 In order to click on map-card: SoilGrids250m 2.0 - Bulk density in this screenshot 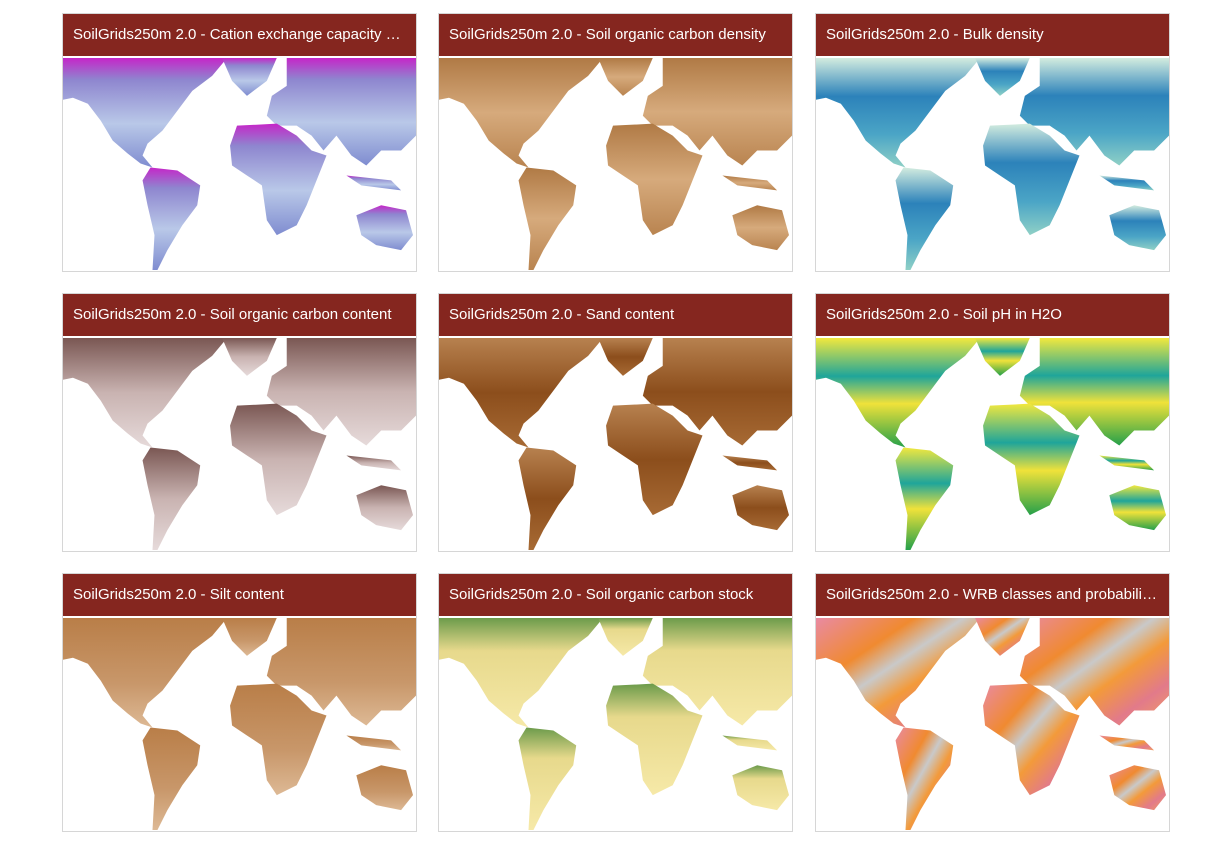, I will do `click(992, 142)`.